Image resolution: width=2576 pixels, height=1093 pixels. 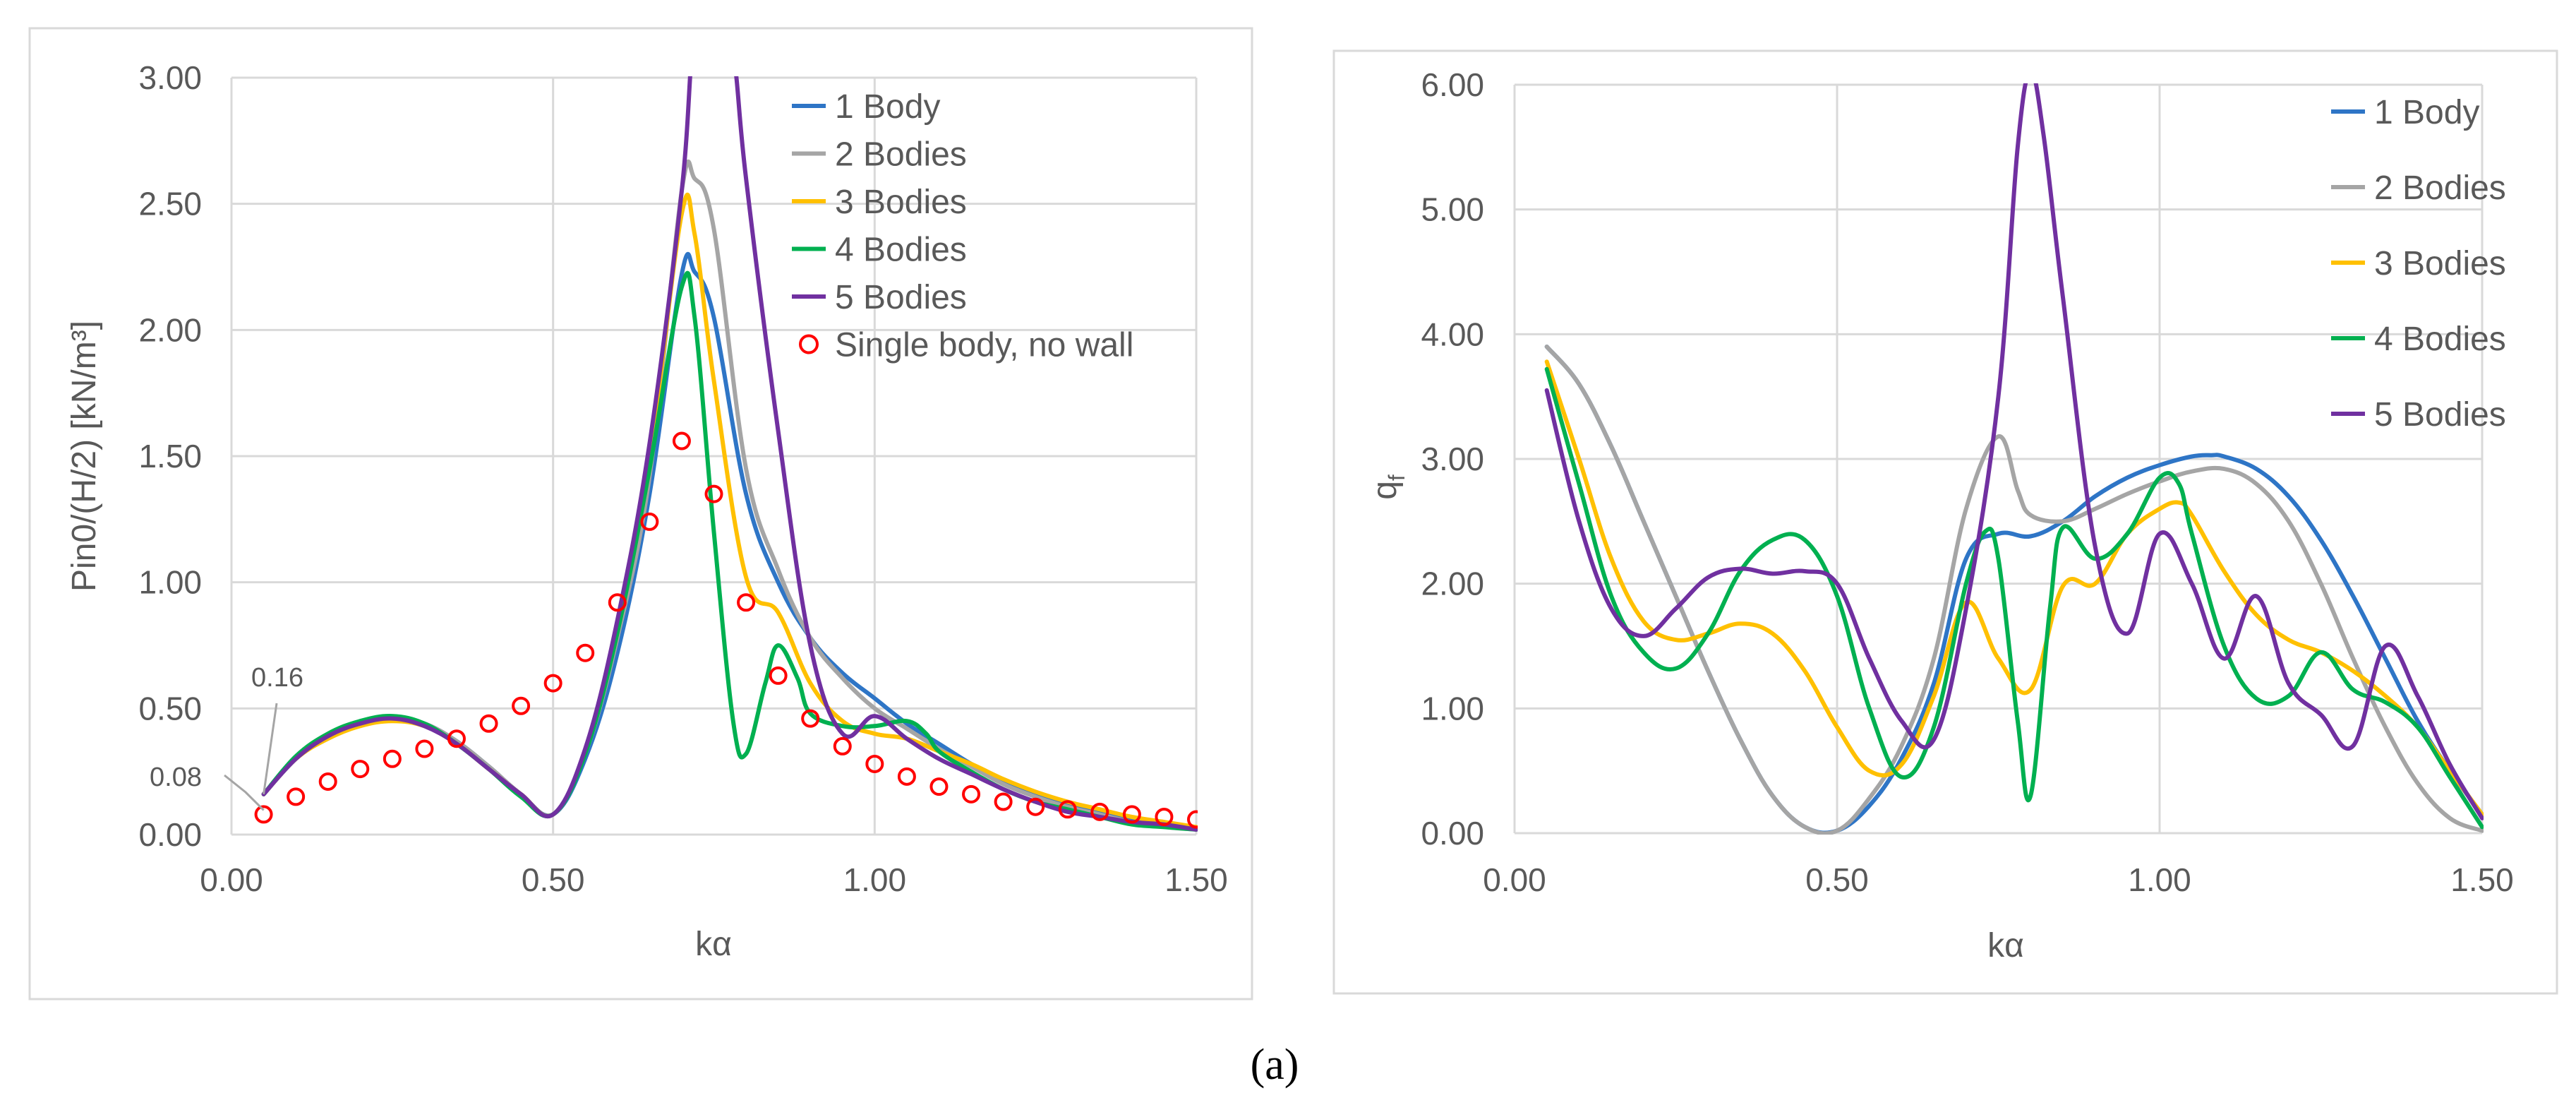 I want to click on series-single-body-no-wall, so click(x=726, y=630).